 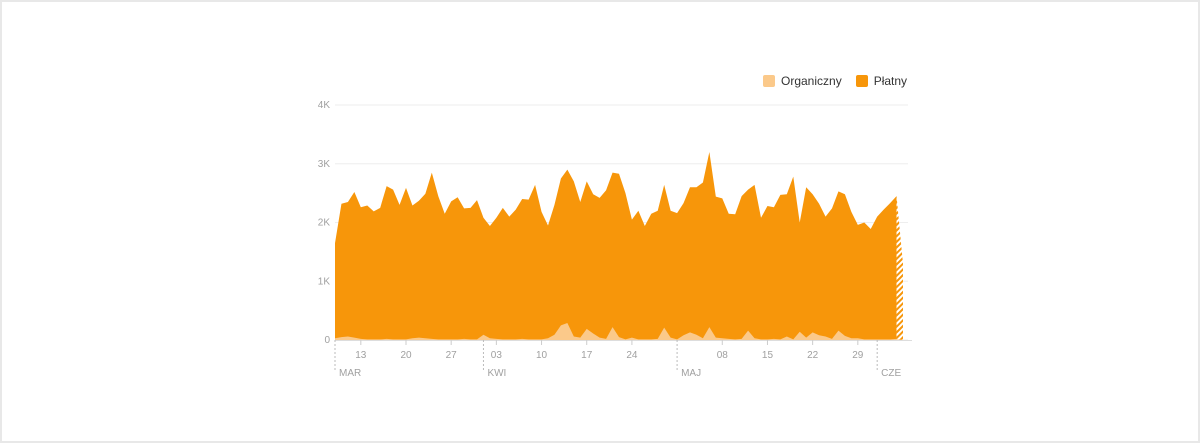 I want to click on legend-item-organic: Organiczny, so click(x=802, y=81).